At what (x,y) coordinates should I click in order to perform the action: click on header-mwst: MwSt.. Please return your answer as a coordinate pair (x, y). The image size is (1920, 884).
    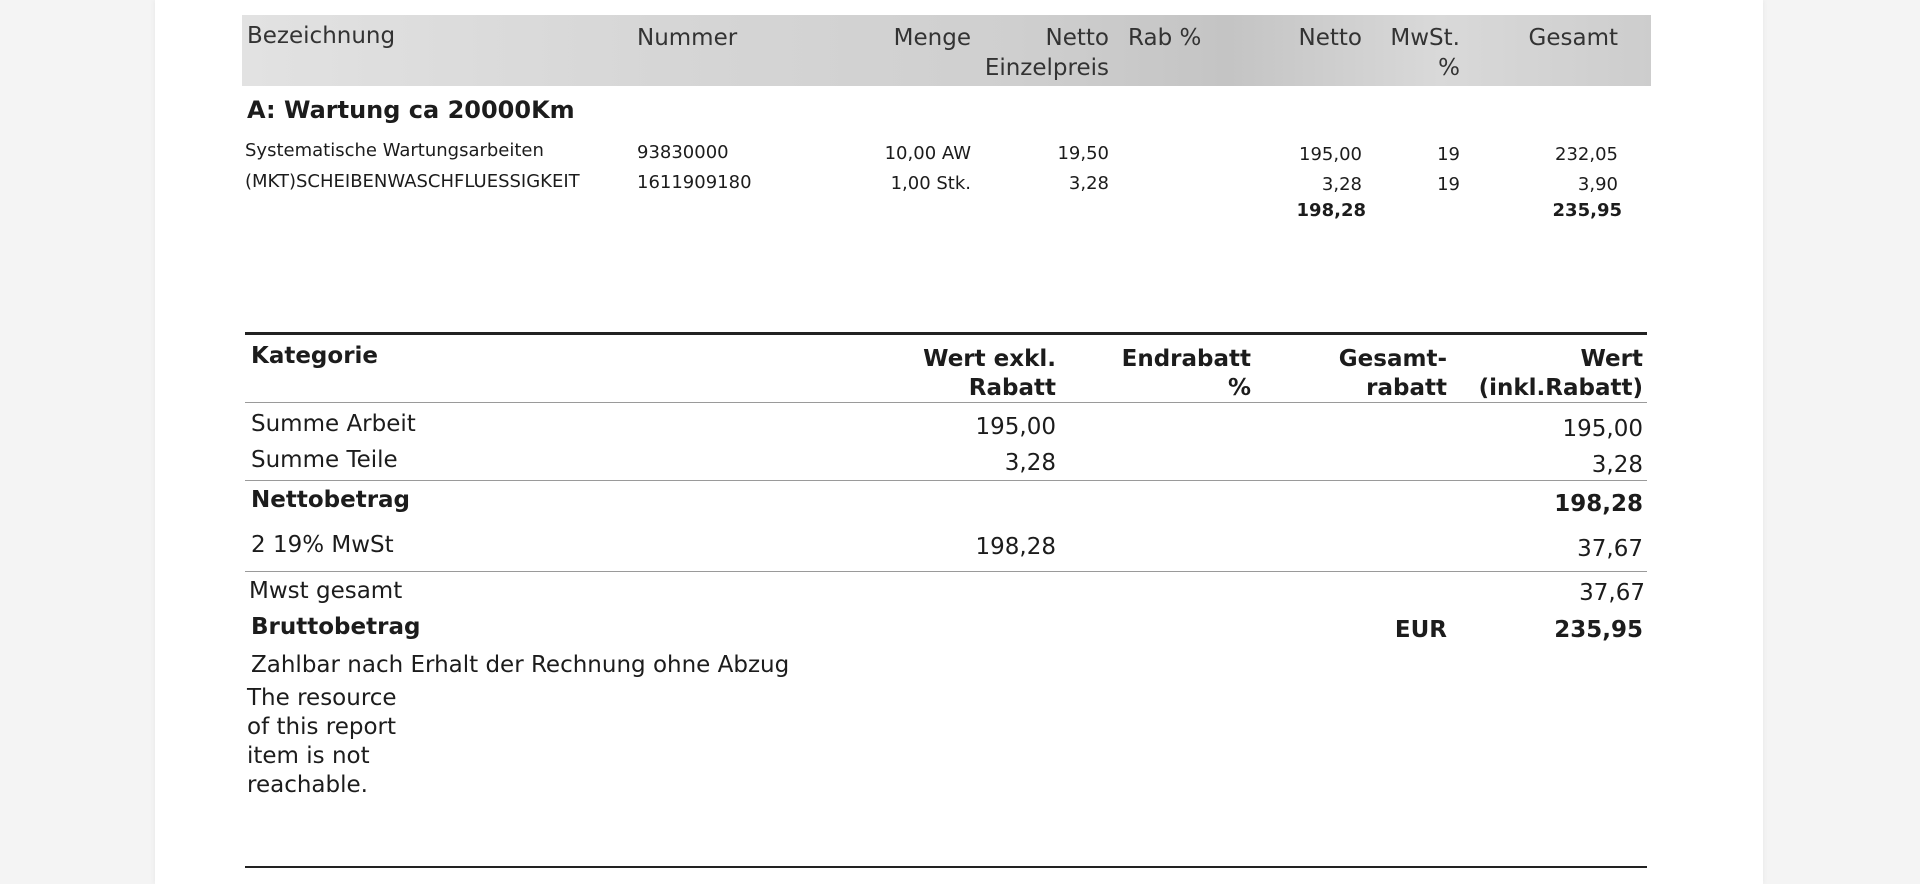
    Looking at the image, I should click on (1425, 38).